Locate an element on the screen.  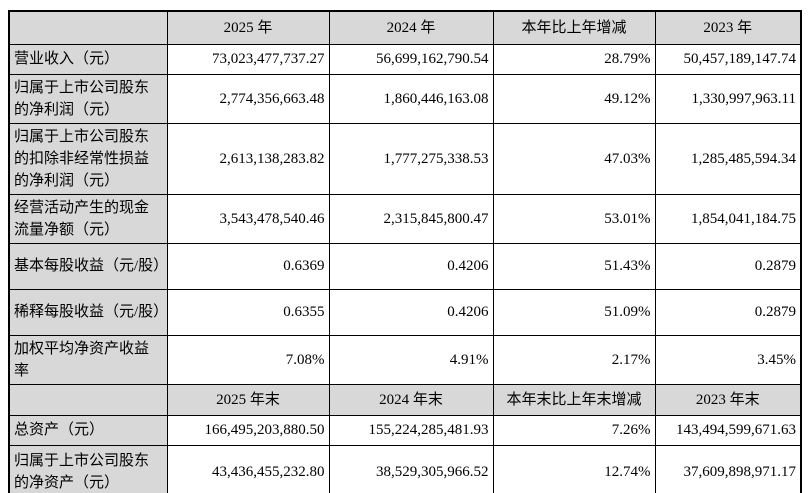
value-yoy-change: 47.03% is located at coordinates (574, 158).